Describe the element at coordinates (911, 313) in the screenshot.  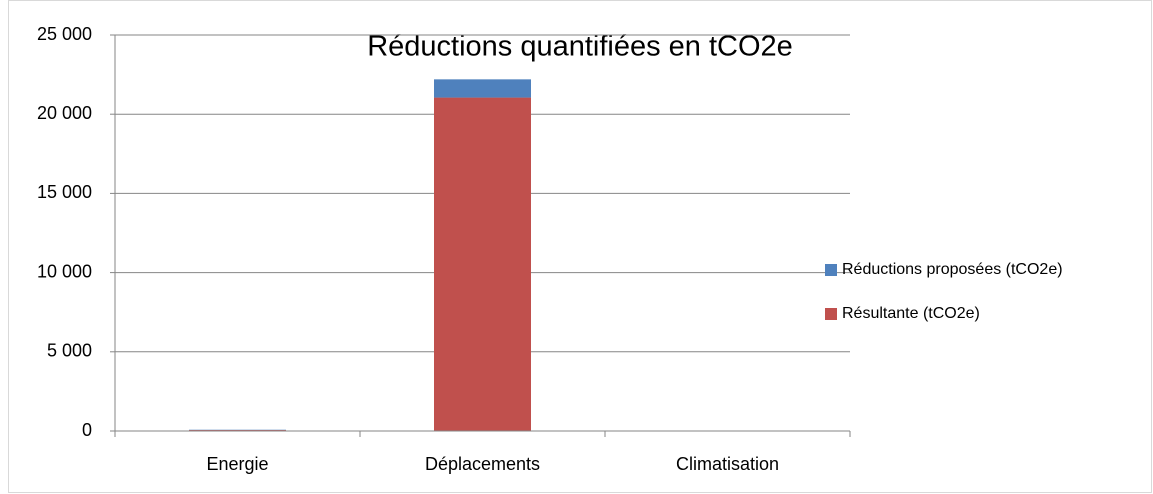
I see `legend-label: Résultante (tCO2e)` at that location.